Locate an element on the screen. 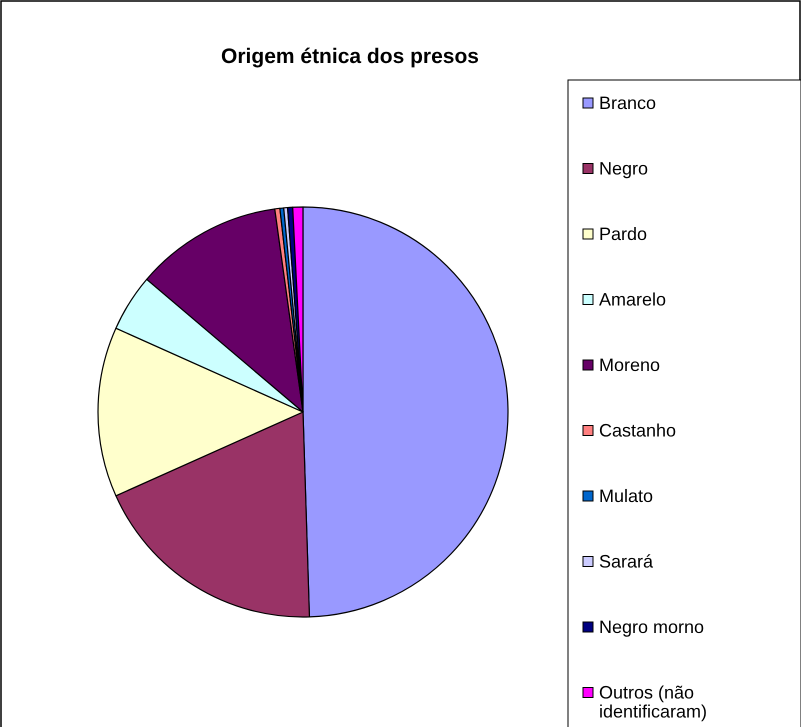  chart-title: Origem étnica dos presos is located at coordinates (350, 56).